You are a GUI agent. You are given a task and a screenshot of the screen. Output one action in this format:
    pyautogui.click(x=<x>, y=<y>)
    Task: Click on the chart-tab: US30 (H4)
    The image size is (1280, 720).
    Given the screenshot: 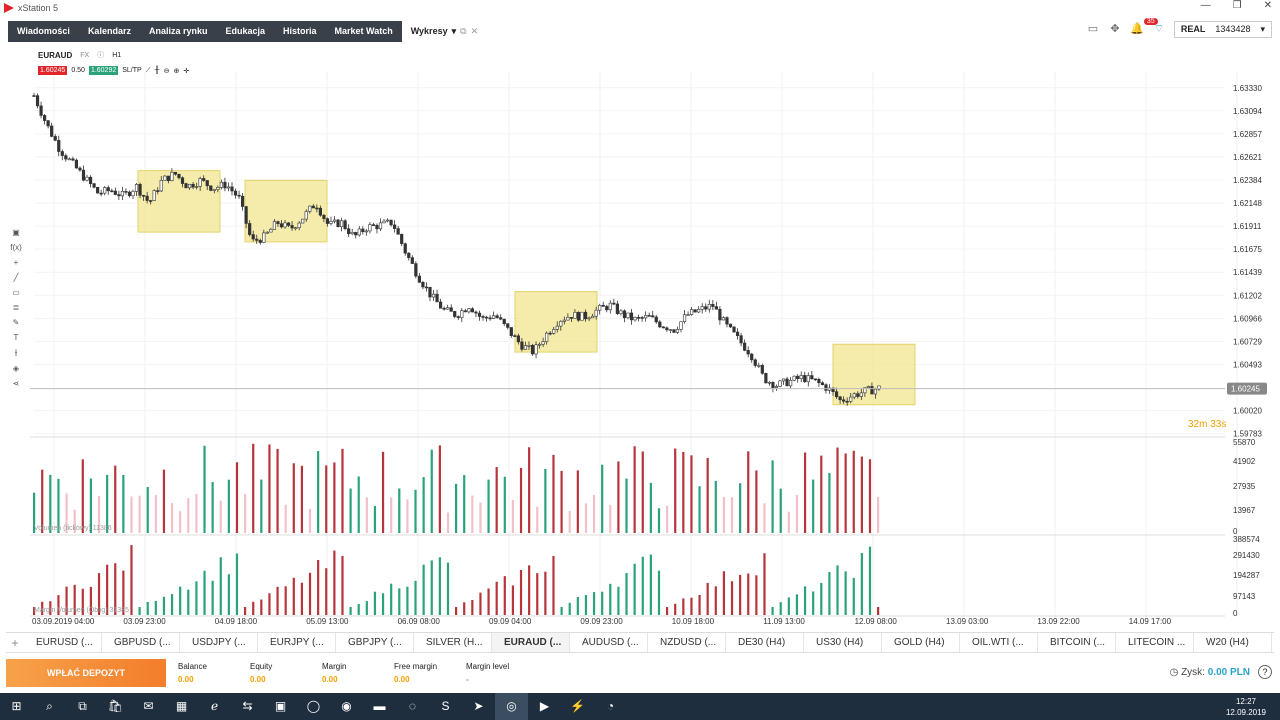 What is the action you would take?
    pyautogui.click(x=843, y=642)
    